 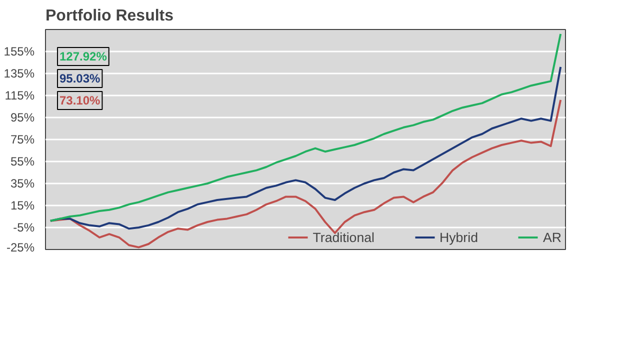 What do you see at coordinates (458, 237) in the screenshot?
I see `legend-label: Hybrid` at bounding box center [458, 237].